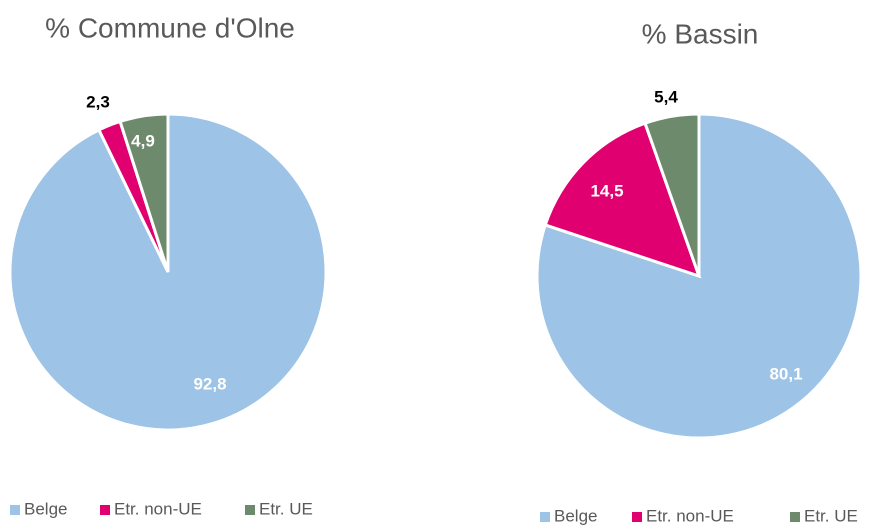 The image size is (873, 527). I want to click on data-label: 4,9, so click(143, 140).